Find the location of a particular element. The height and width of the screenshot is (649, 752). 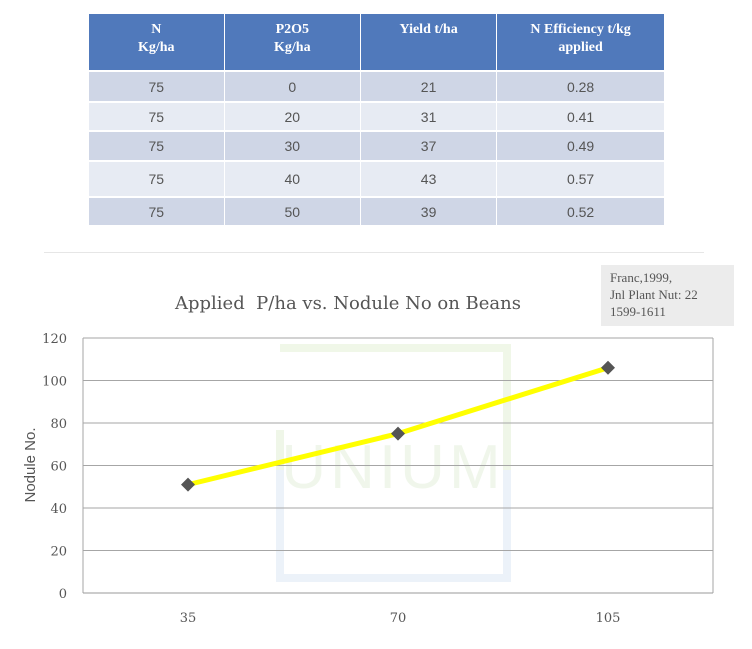

y-tick-label: 0 is located at coordinates (63, 594).